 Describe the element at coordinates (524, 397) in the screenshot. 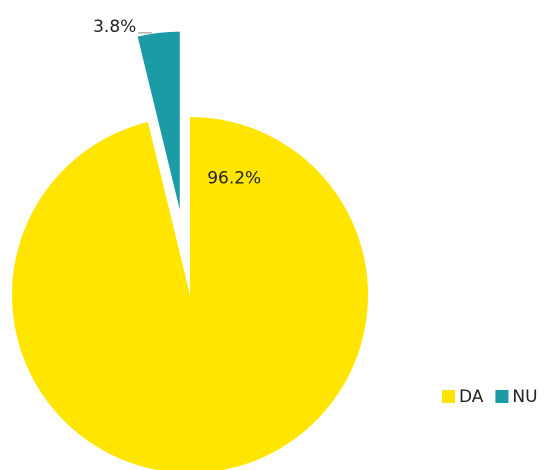

I see `legend-label: NU` at that location.